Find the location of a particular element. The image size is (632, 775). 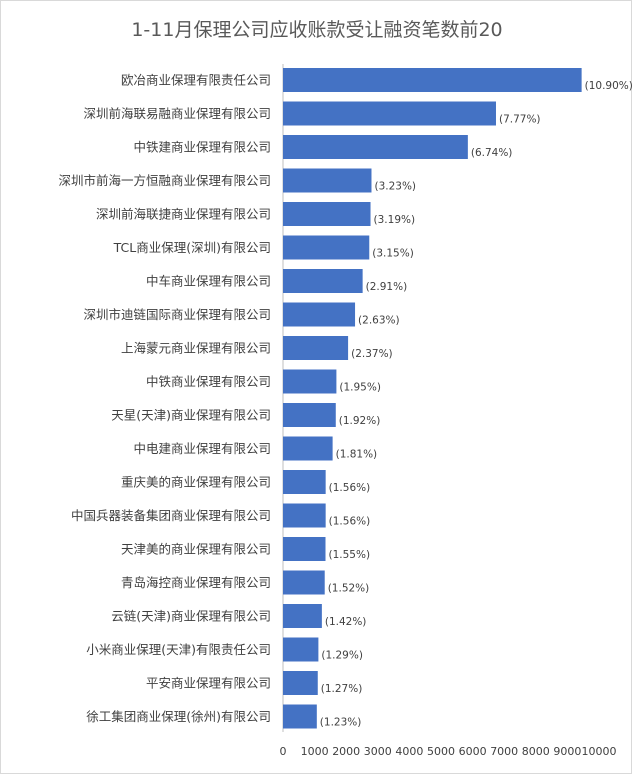

data-label: (1.81%) is located at coordinates (357, 455).